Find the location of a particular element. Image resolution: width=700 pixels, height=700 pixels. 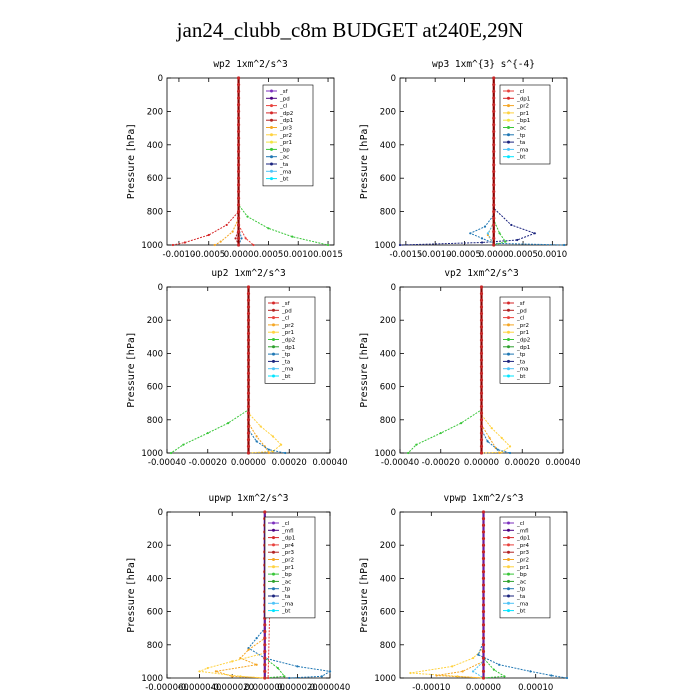

x-tick-label: -0.00020 is located at coordinates (208, 463).